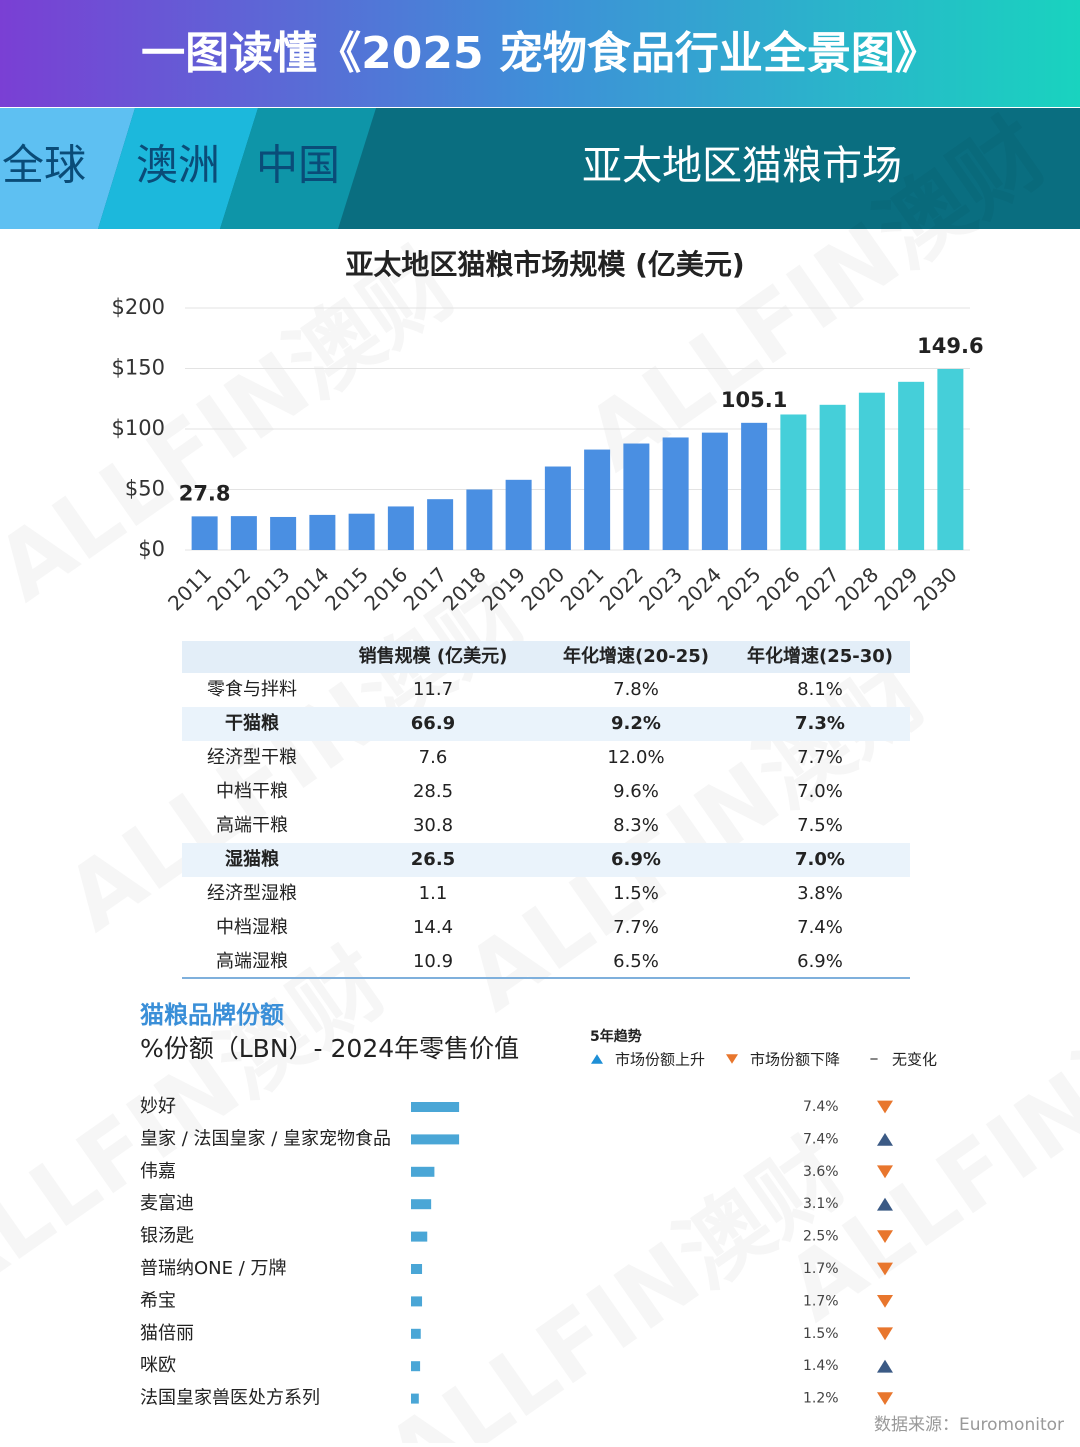 The image size is (1080, 1447). Describe the element at coordinates (820, 791) in the screenshot. I see `table-cell: 7.0%` at that location.